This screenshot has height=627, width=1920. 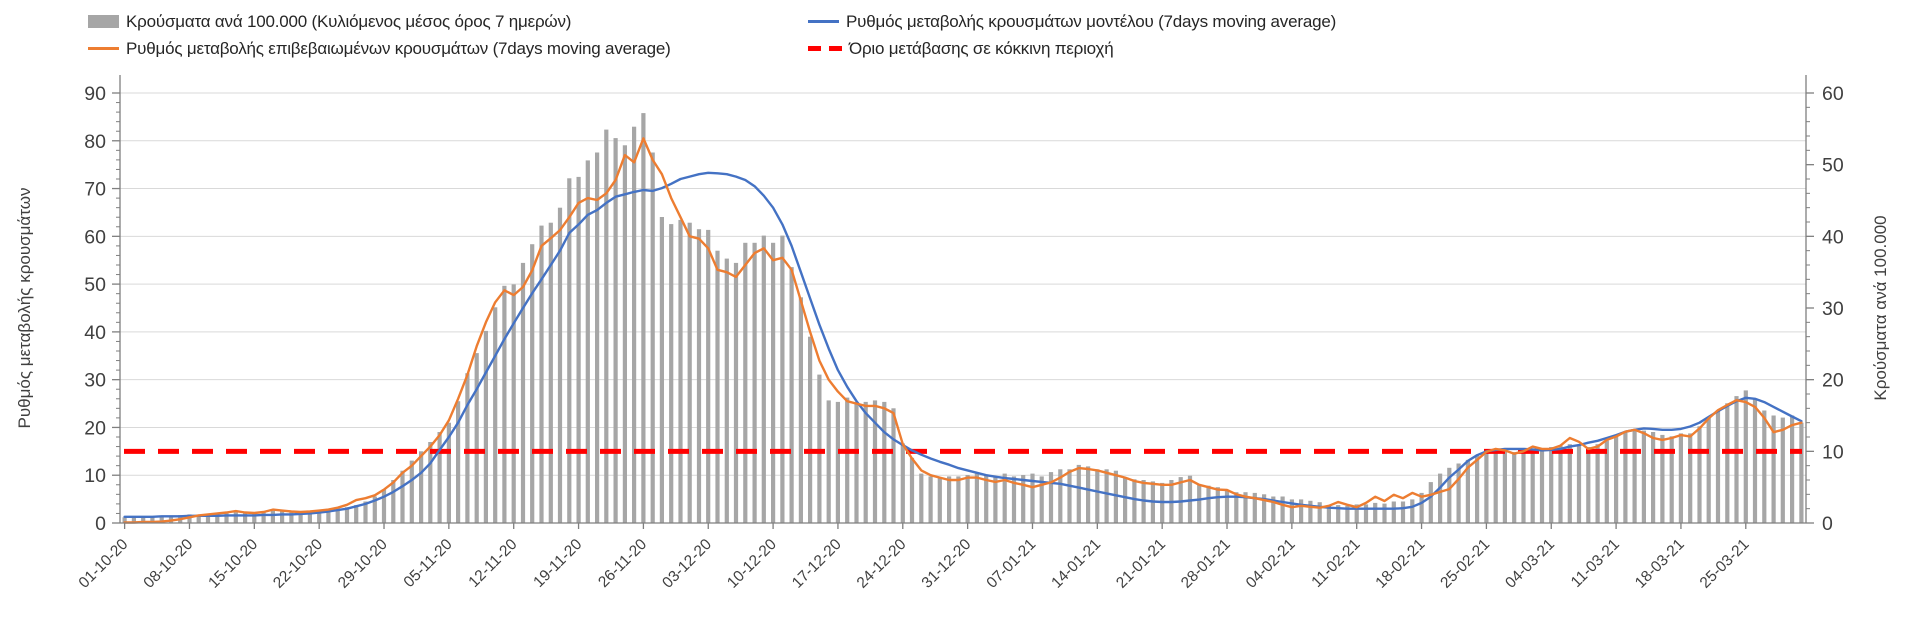 I want to click on y-axis-left-tick-label: 60, so click(x=95, y=237).